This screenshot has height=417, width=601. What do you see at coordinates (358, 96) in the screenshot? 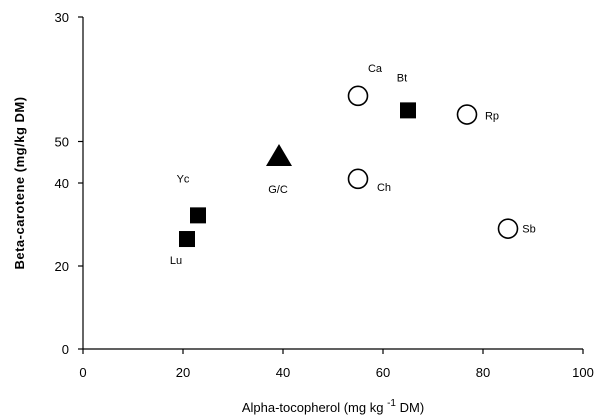
I see `point-marker-ca` at bounding box center [358, 96].